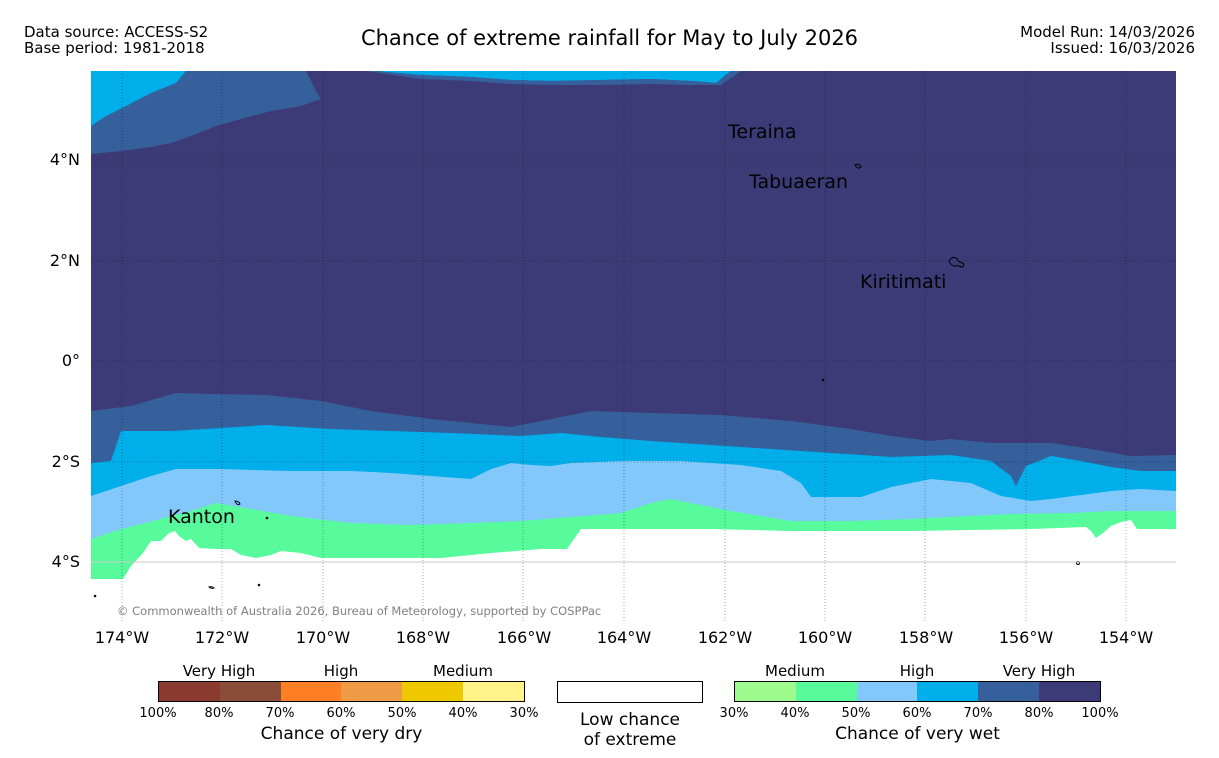 The image size is (1219, 758). I want to click on lon-label-156w: 156°W, so click(1026, 637).